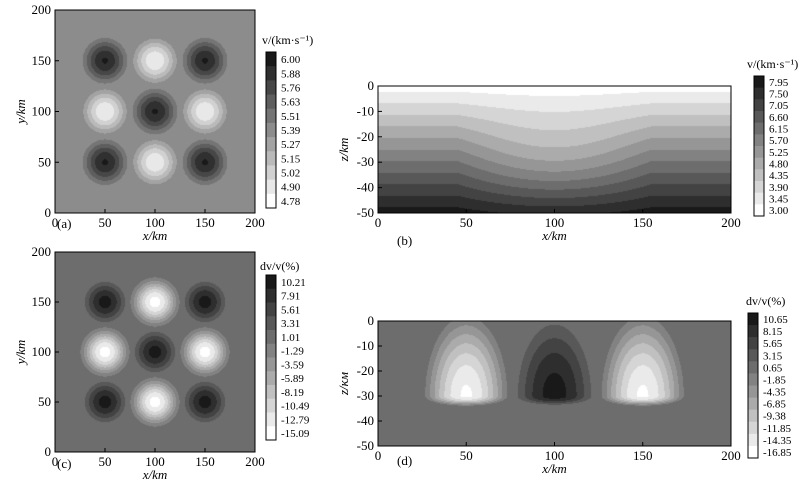  What do you see at coordinates (290, 310) in the screenshot?
I see `colorbar-tick-label: 5.61` at bounding box center [290, 310].